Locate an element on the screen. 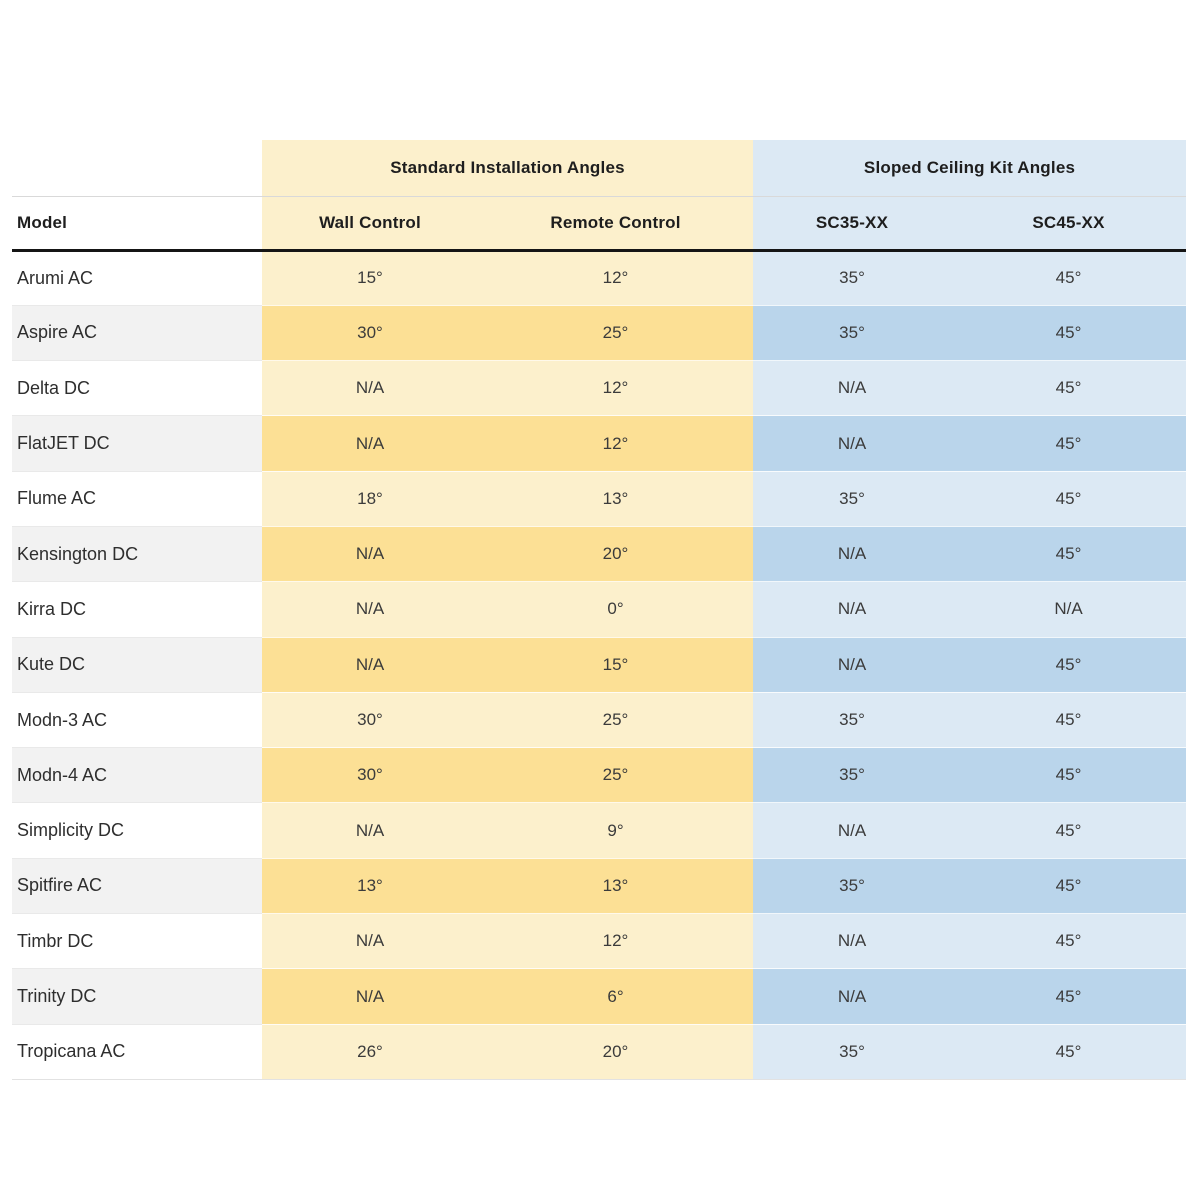  table-row: Delta DC N/A 12° N/A 45° is located at coordinates (599, 388).